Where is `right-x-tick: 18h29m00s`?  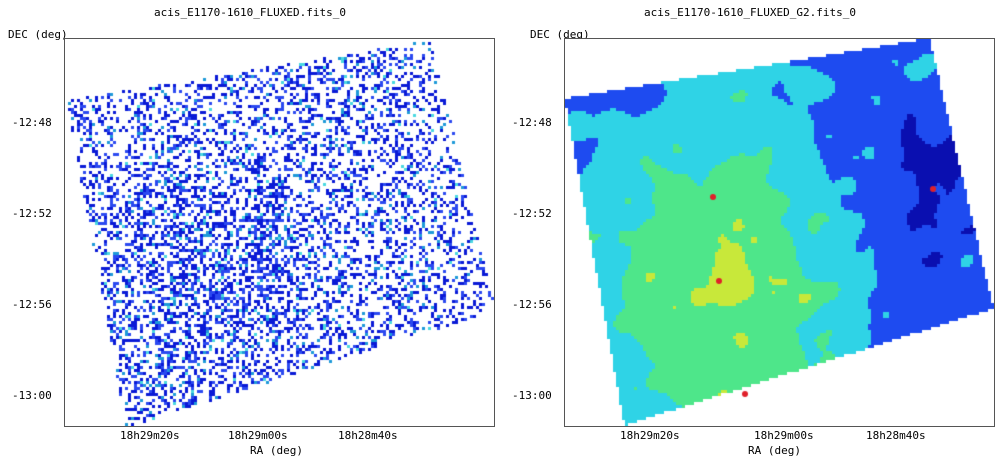 right-x-tick: 18h29m00s is located at coordinates (784, 435).